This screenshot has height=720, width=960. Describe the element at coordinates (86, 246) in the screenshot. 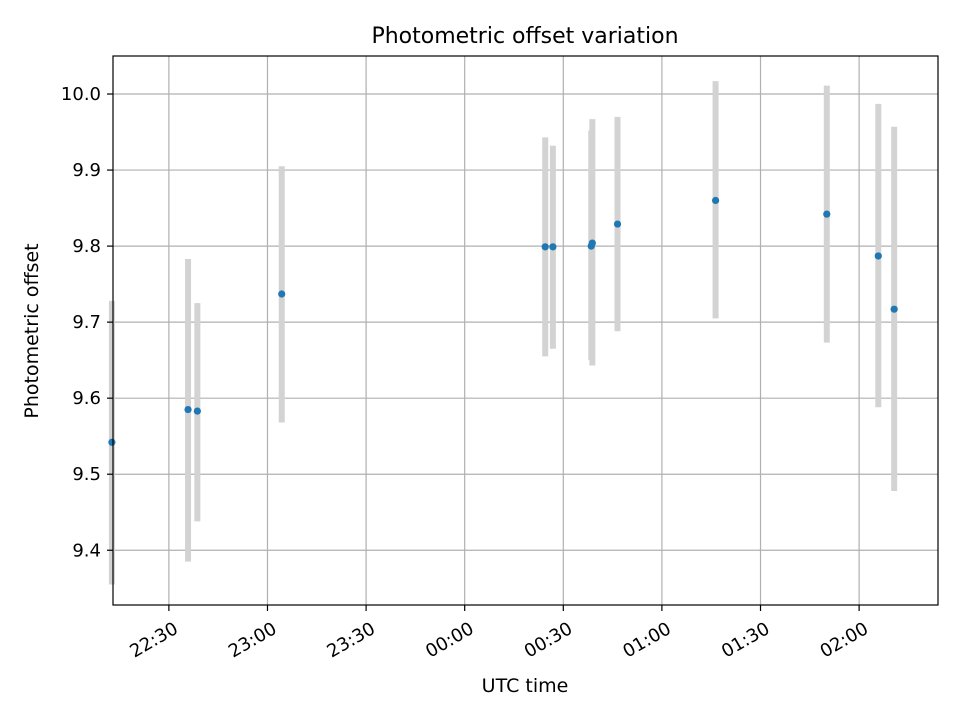

I see `y-tick-label: 9.8` at that location.